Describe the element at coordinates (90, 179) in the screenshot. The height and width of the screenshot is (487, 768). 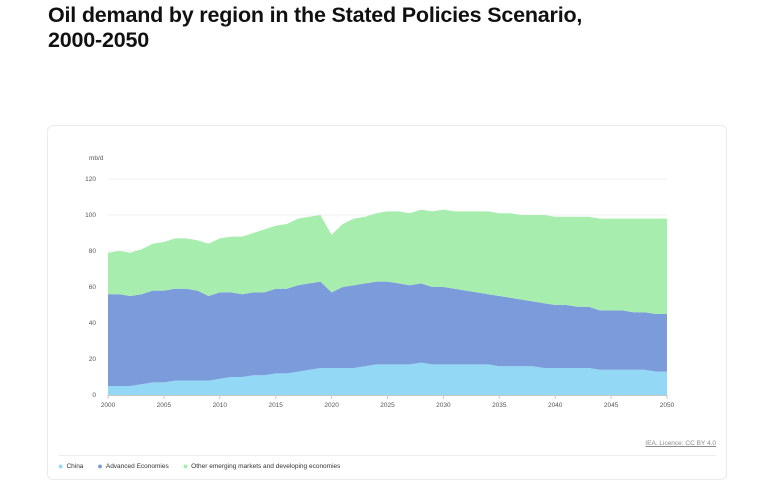
I see `y-tick-label: 120` at that location.